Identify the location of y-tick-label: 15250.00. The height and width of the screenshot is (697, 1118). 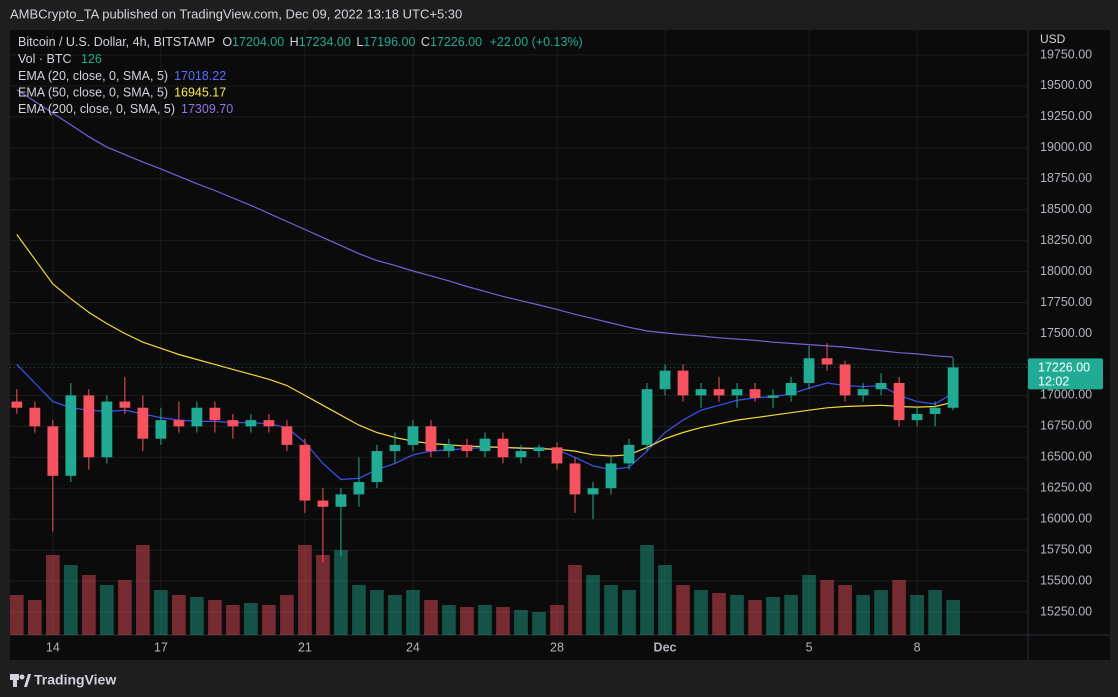
(1066, 611).